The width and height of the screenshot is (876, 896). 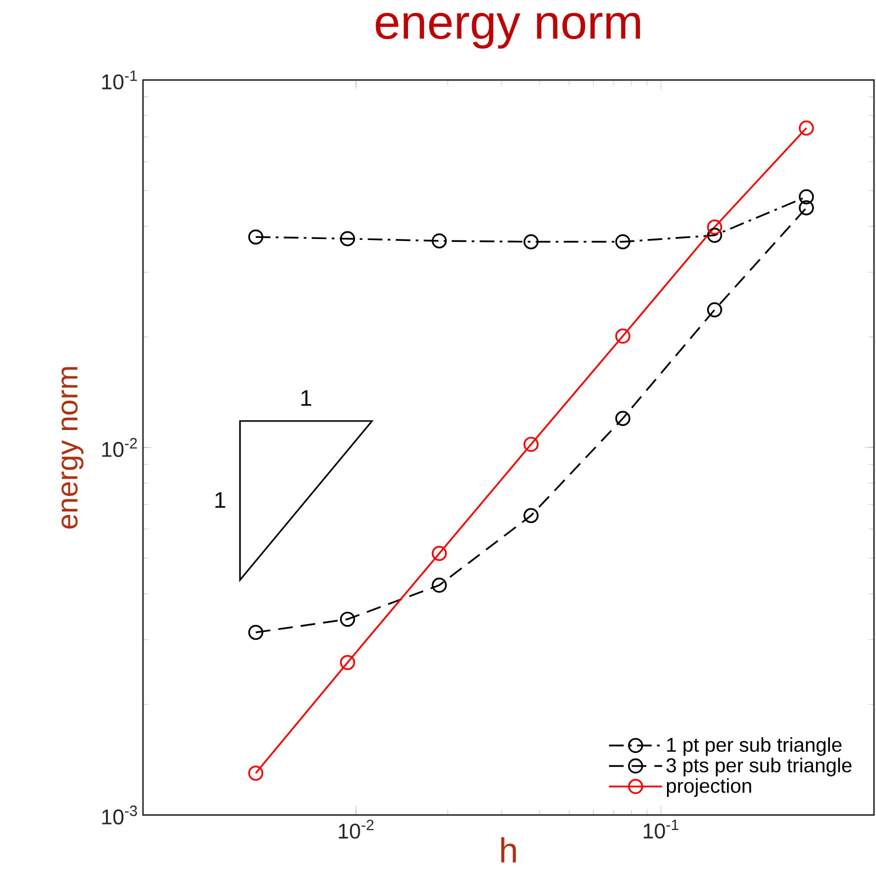 What do you see at coordinates (709, 787) in the screenshot?
I see `legend-label: projection` at bounding box center [709, 787].